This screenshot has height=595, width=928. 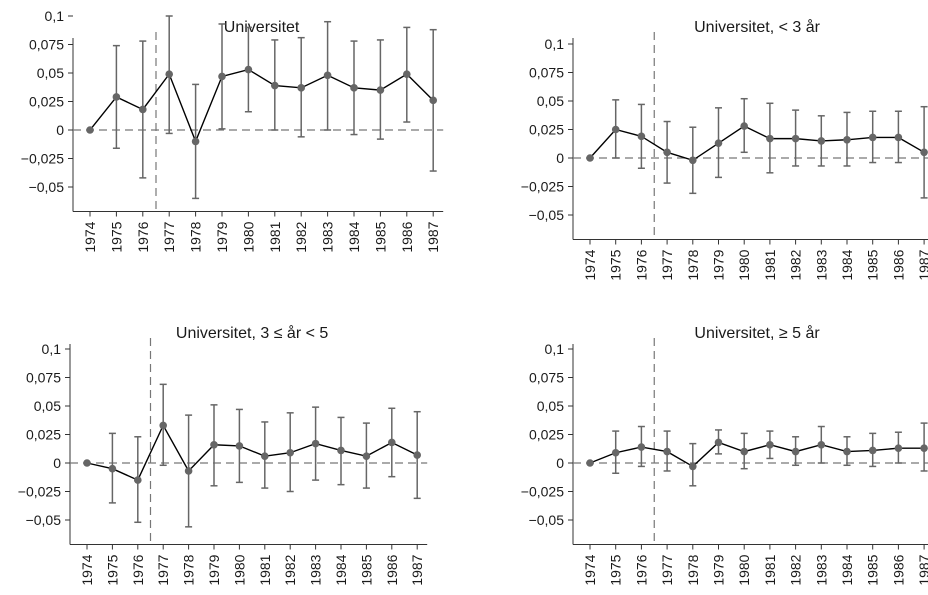 What do you see at coordinates (847, 139) in the screenshot?
I see `data-point-1984` at bounding box center [847, 139].